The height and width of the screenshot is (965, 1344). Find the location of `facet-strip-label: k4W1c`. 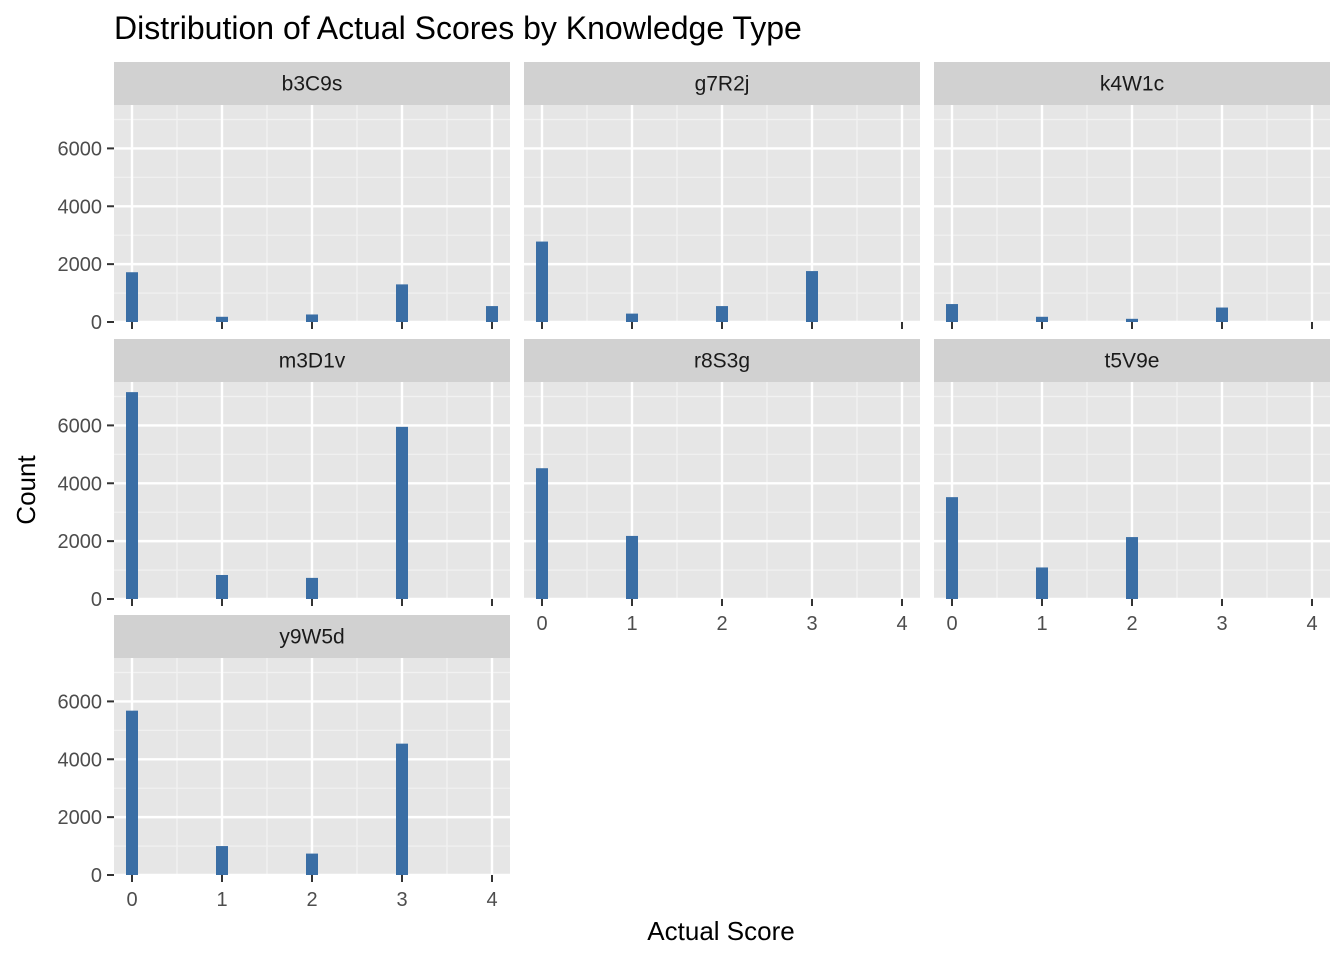

facet-strip-label: k4W1c is located at coordinates (1132, 84).